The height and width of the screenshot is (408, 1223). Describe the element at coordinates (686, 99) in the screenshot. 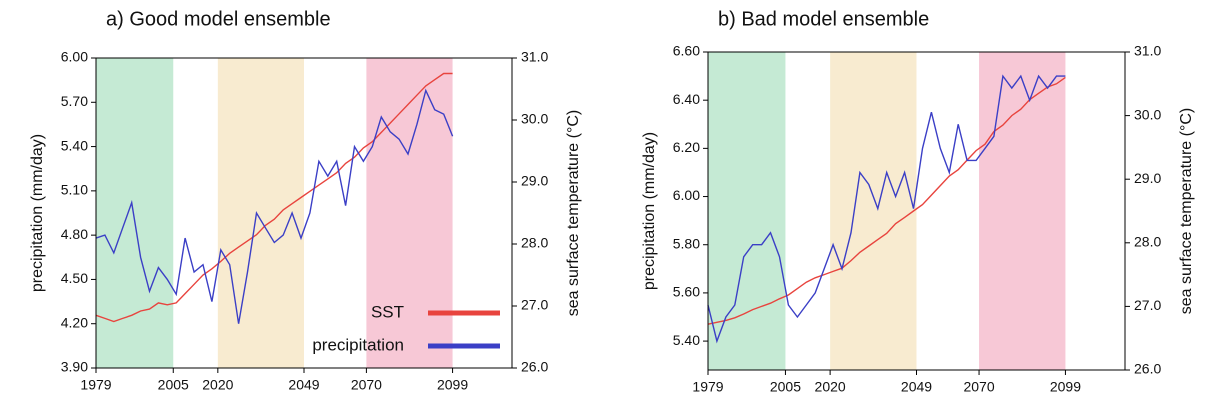

I see `y-tick-label: 6.40` at that location.